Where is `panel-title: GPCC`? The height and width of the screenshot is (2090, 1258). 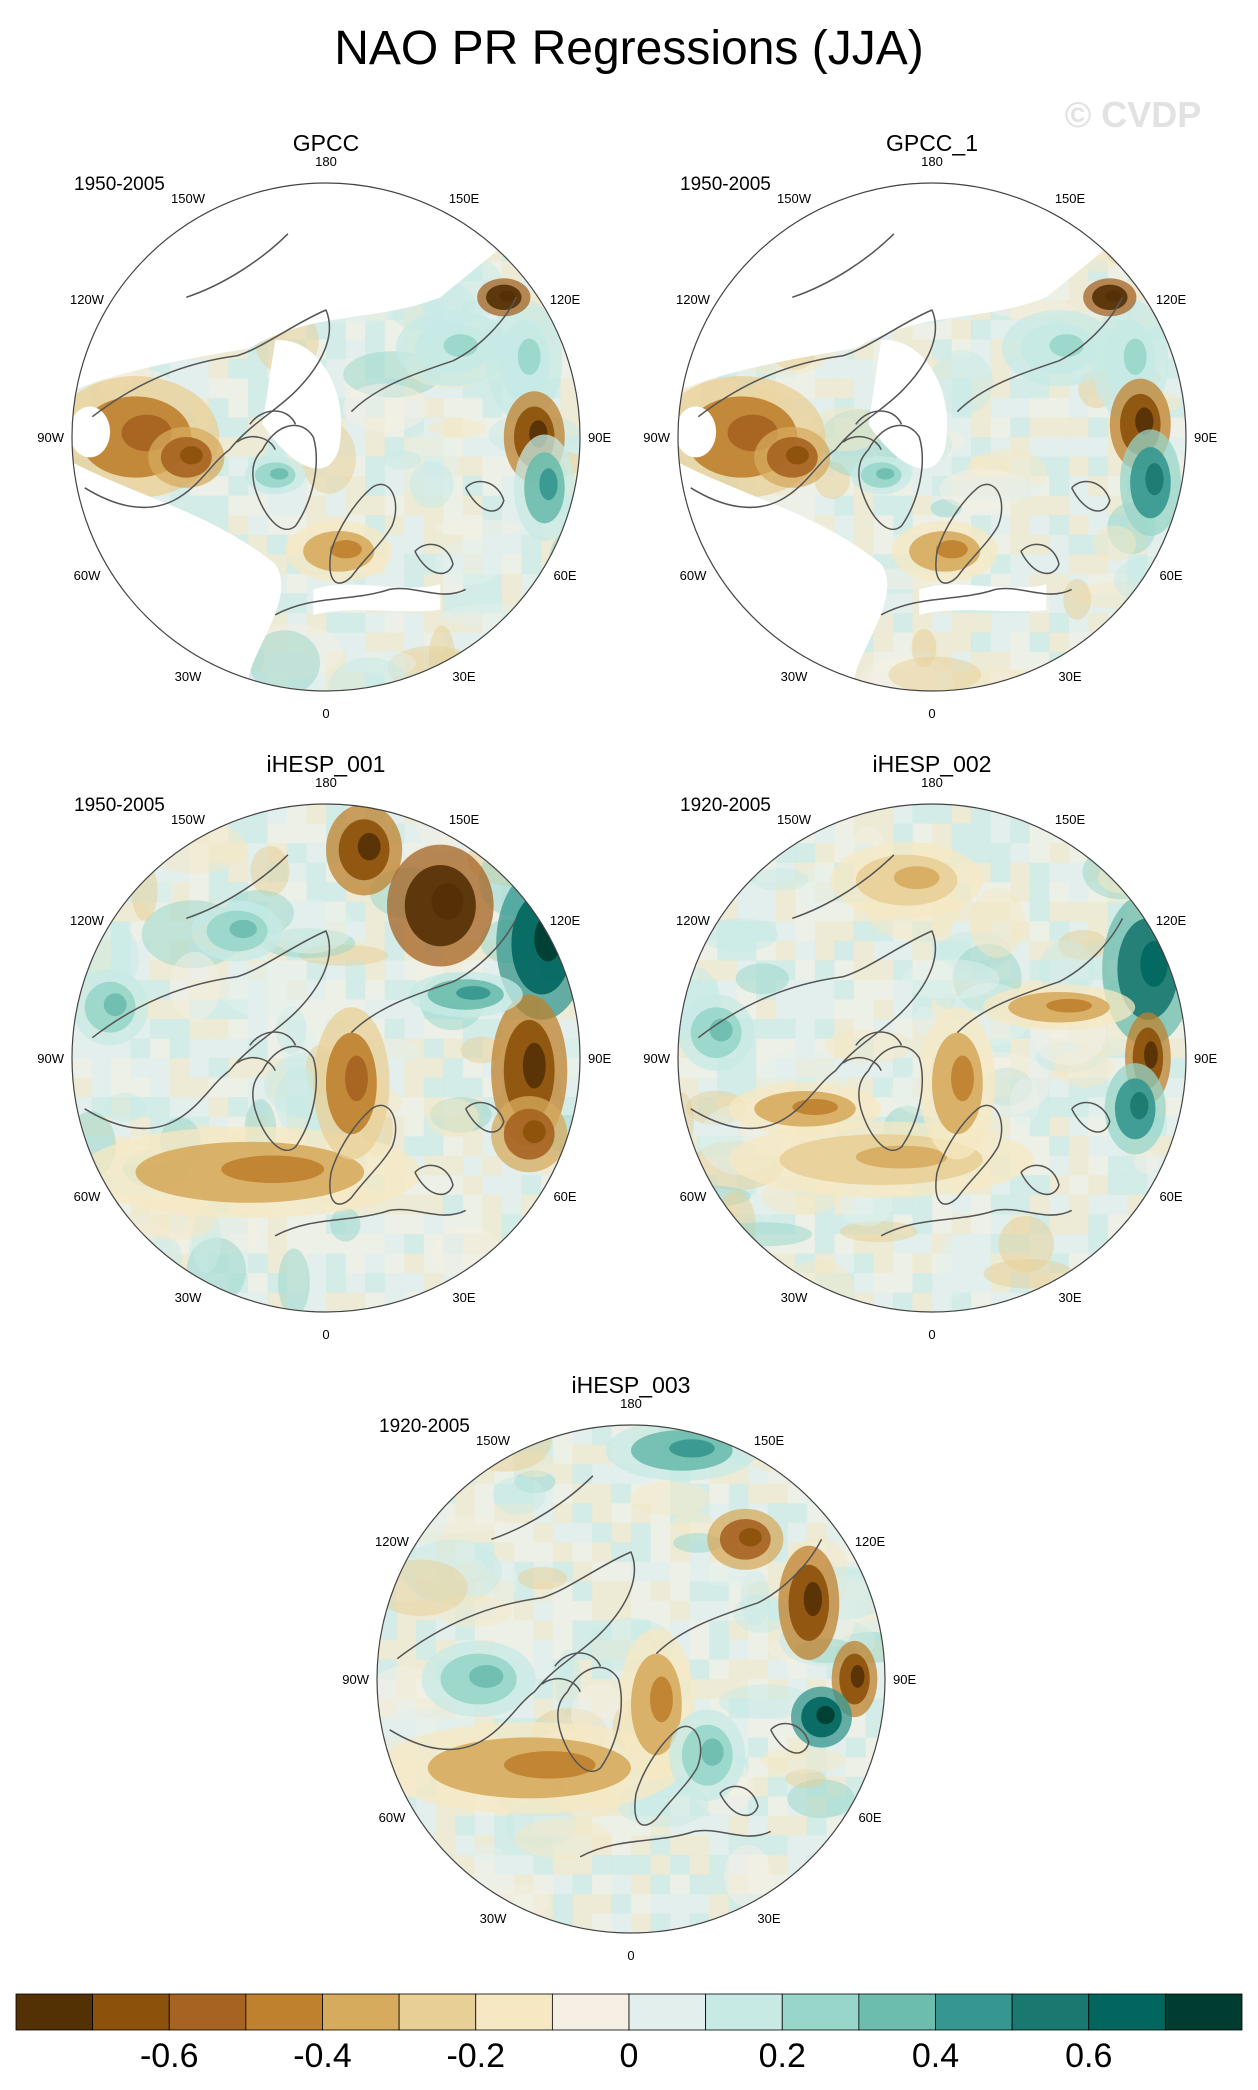 panel-title: GPCC is located at coordinates (326, 143).